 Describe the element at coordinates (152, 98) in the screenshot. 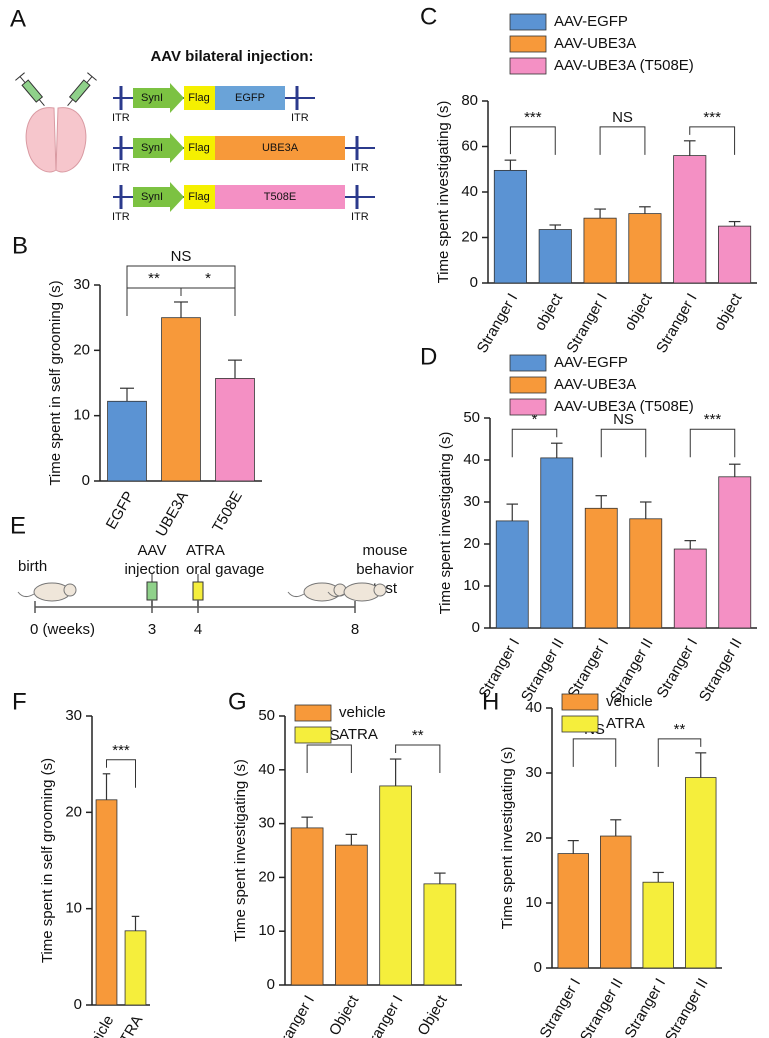

I see `promoter-label: SynI` at that location.